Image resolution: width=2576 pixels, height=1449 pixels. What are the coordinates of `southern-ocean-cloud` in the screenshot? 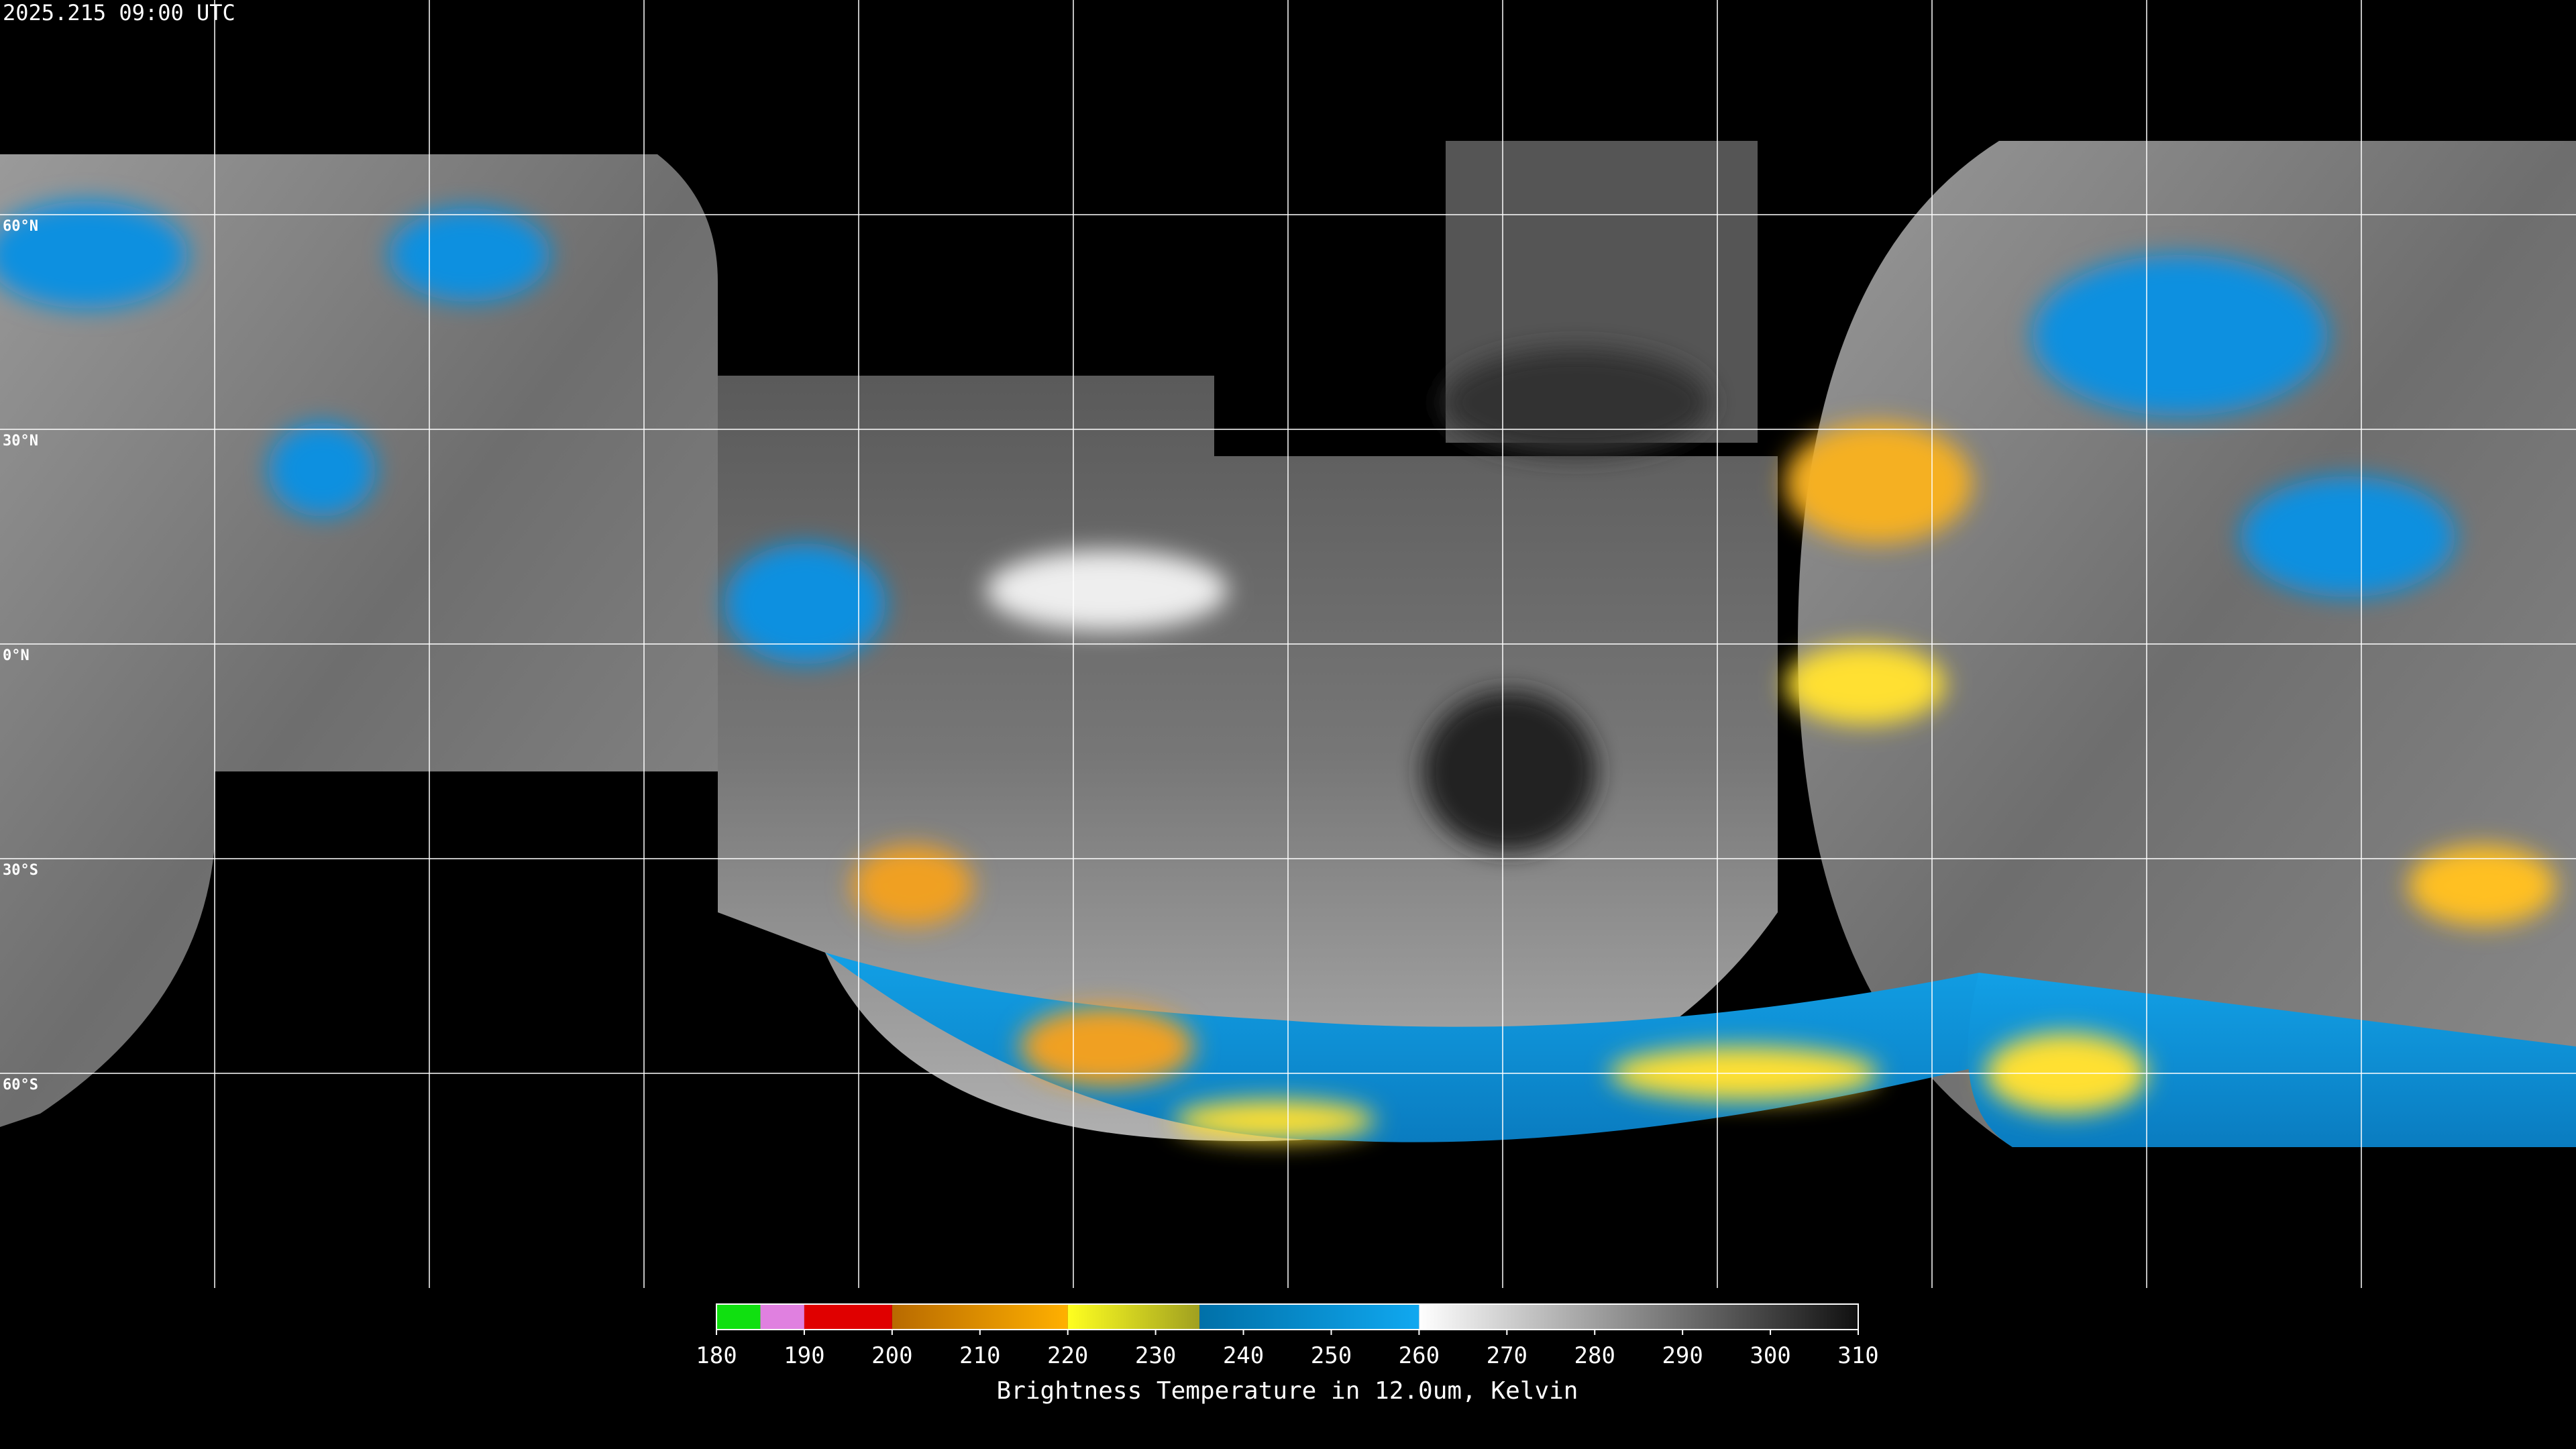 It's located at (2272, 1060).